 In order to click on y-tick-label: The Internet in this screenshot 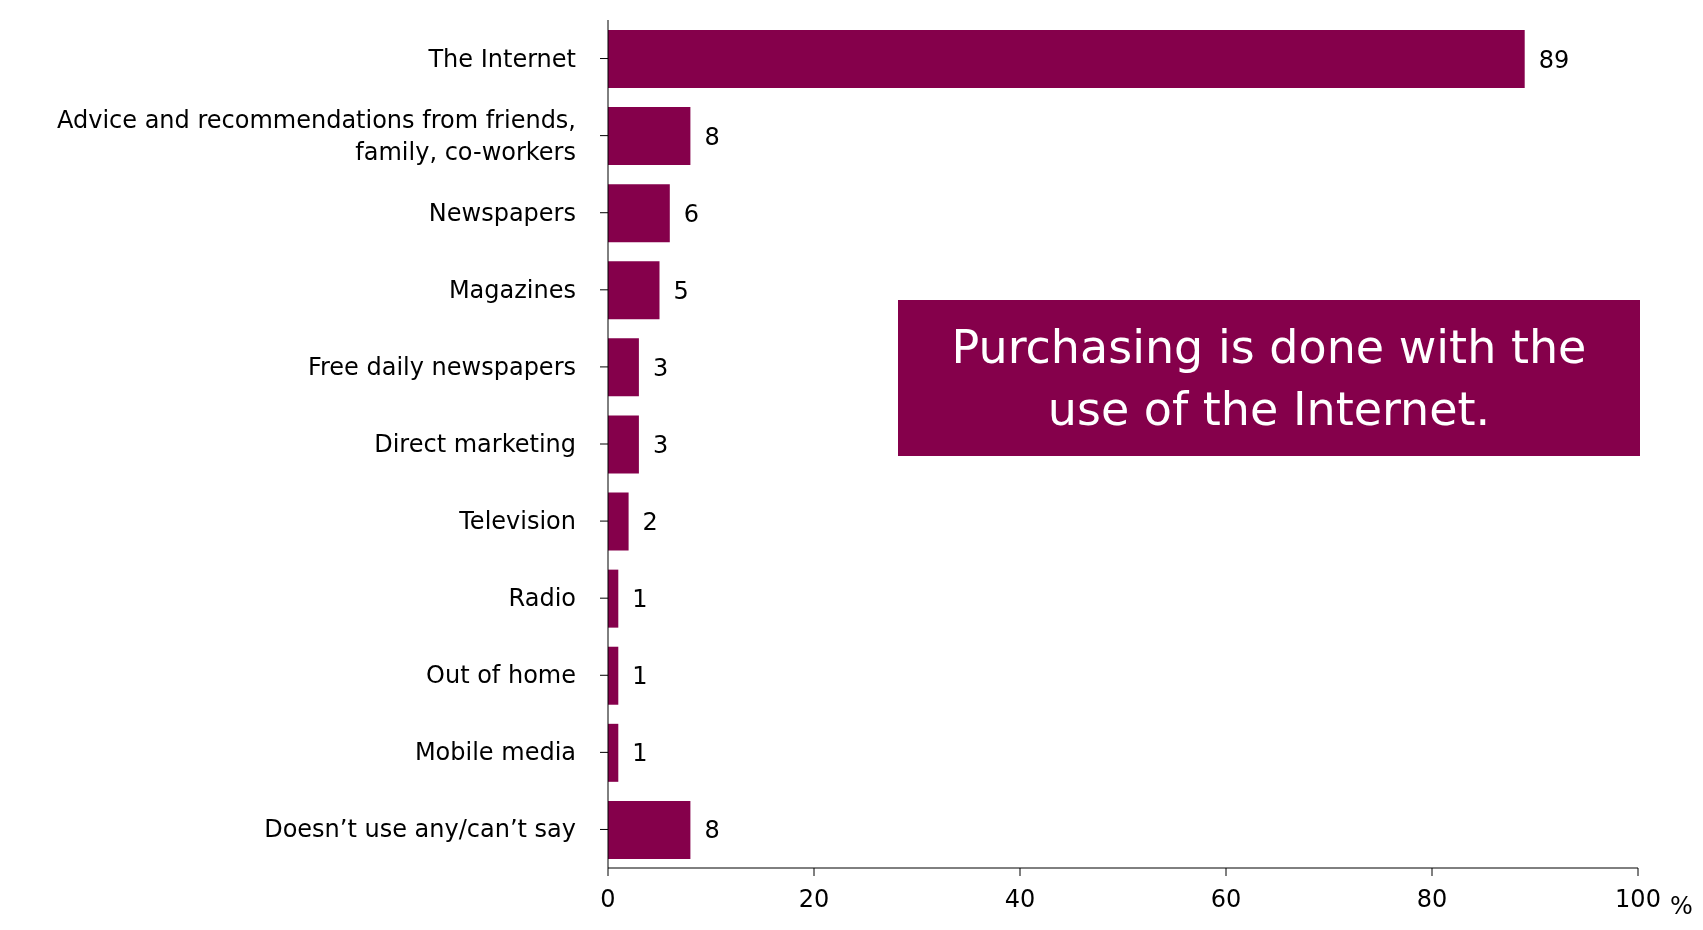, I will do `click(501, 58)`.